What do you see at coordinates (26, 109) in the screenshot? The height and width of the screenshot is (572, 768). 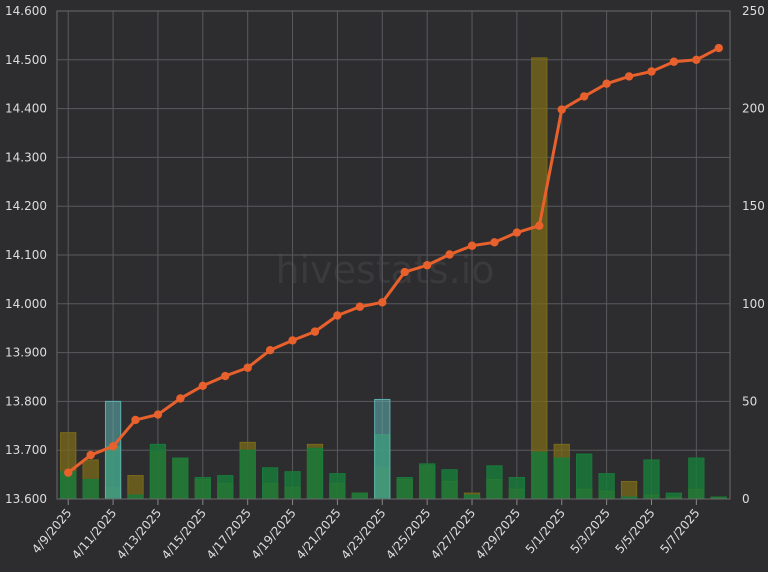 I see `y-left-tick-label: 14.400` at bounding box center [26, 109].